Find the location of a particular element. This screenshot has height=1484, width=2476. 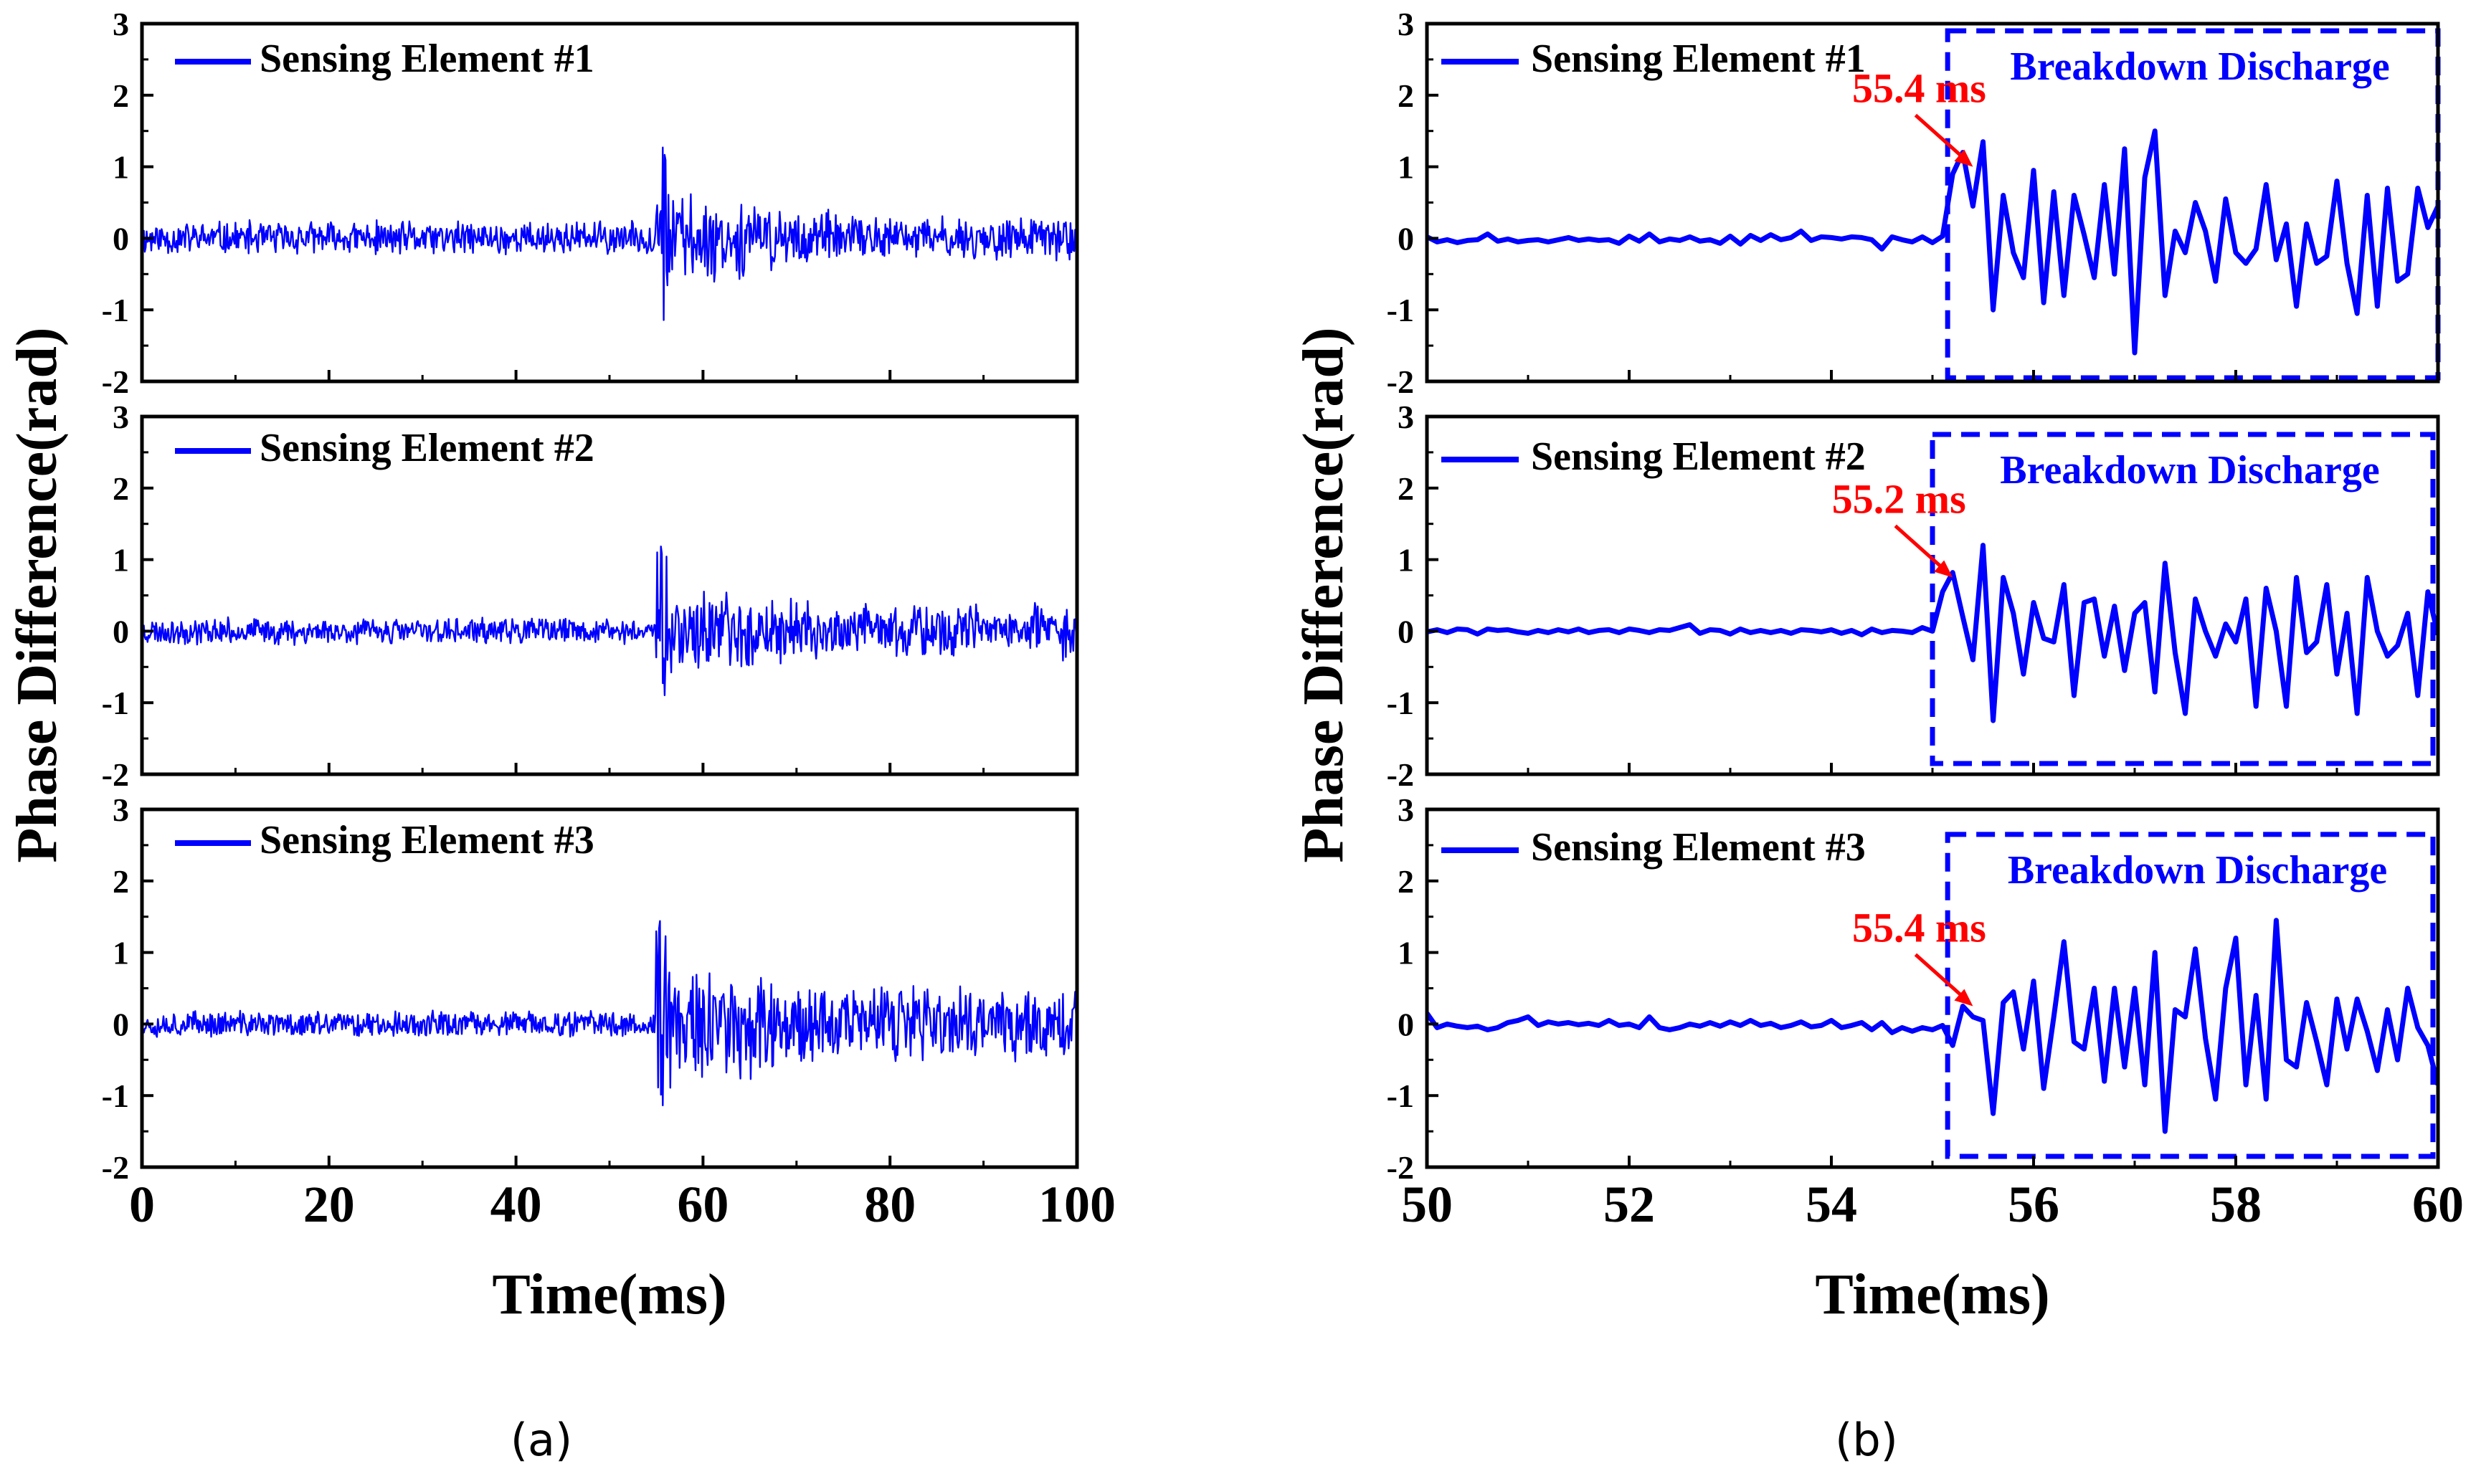

x-tick-label: 0 is located at coordinates (142, 1204).